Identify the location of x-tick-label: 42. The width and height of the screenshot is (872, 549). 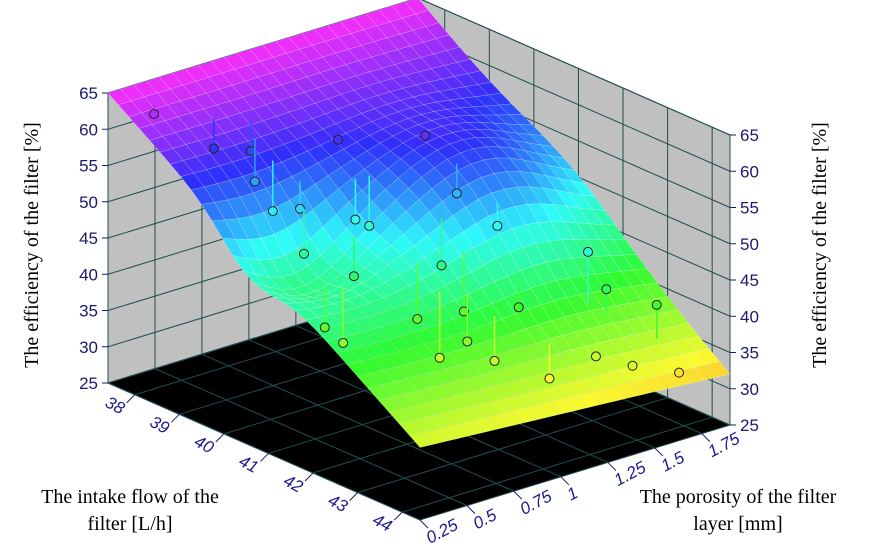
(293, 484).